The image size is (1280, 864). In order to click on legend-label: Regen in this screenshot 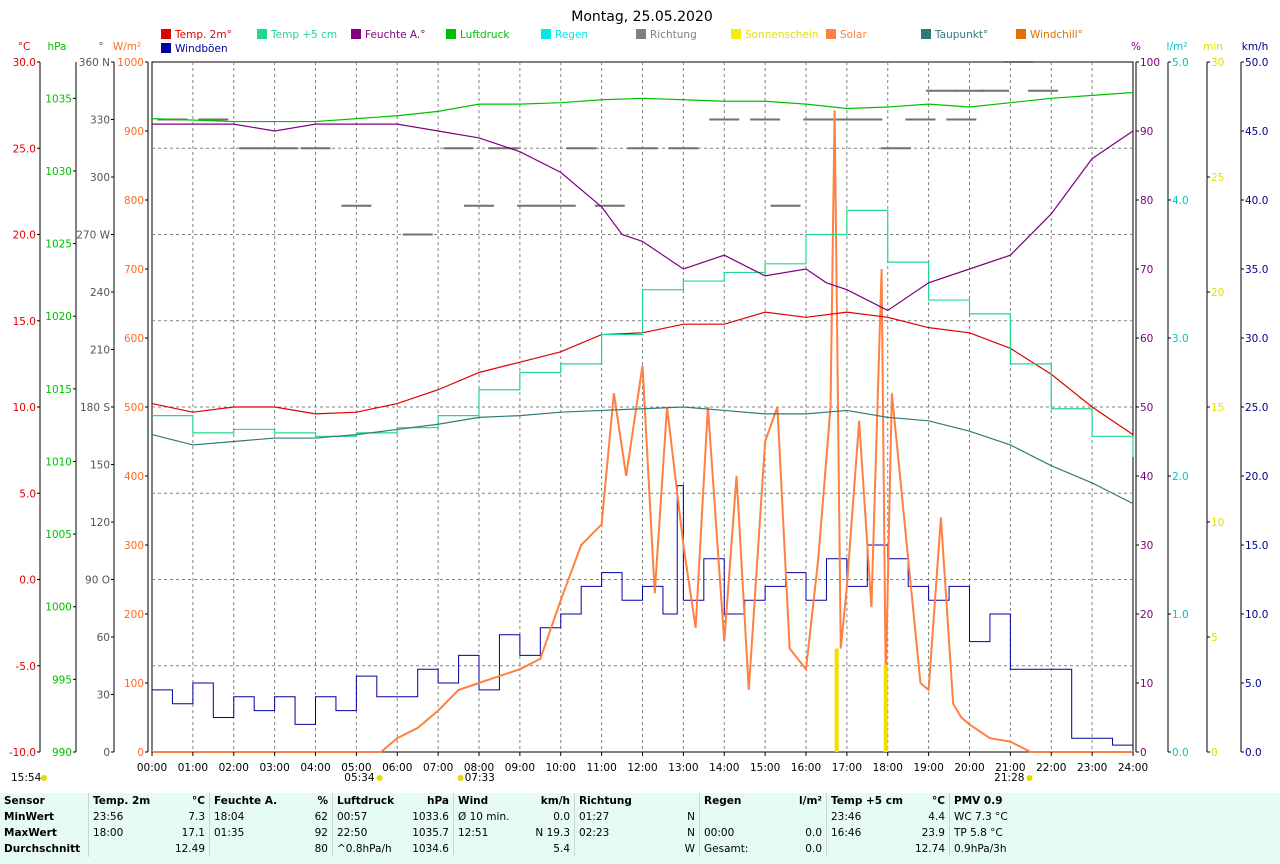, I will do `click(571, 35)`.